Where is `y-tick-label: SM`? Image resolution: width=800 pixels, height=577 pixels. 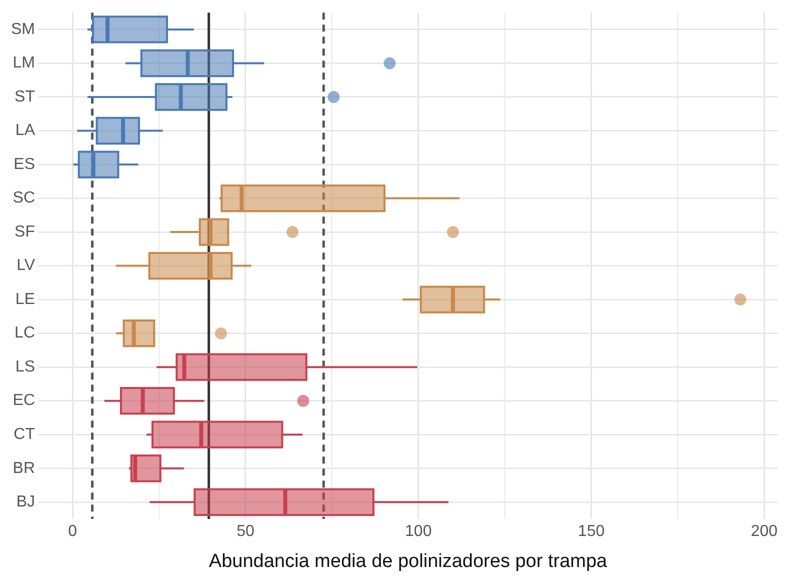 y-tick-label: SM is located at coordinates (23, 29).